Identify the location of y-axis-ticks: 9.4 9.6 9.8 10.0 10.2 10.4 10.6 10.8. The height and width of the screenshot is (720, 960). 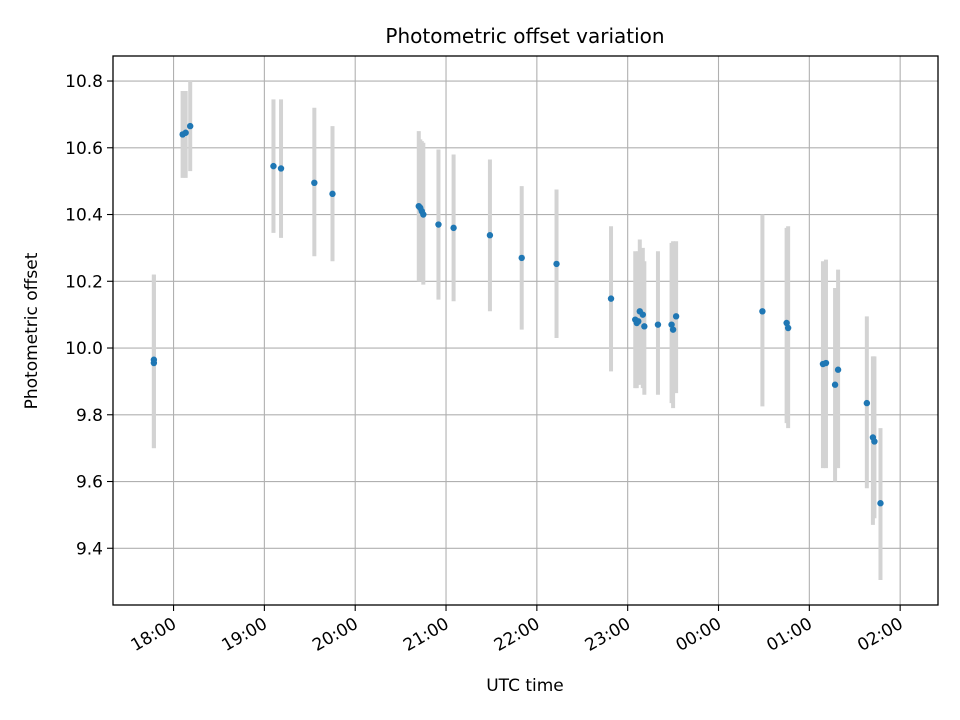
(89, 315).